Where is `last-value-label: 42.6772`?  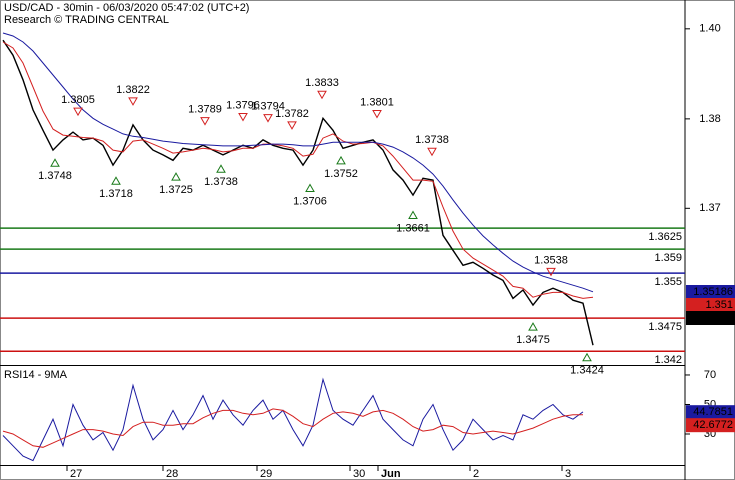 last-value-label: 42.6772 is located at coordinates (713, 425).